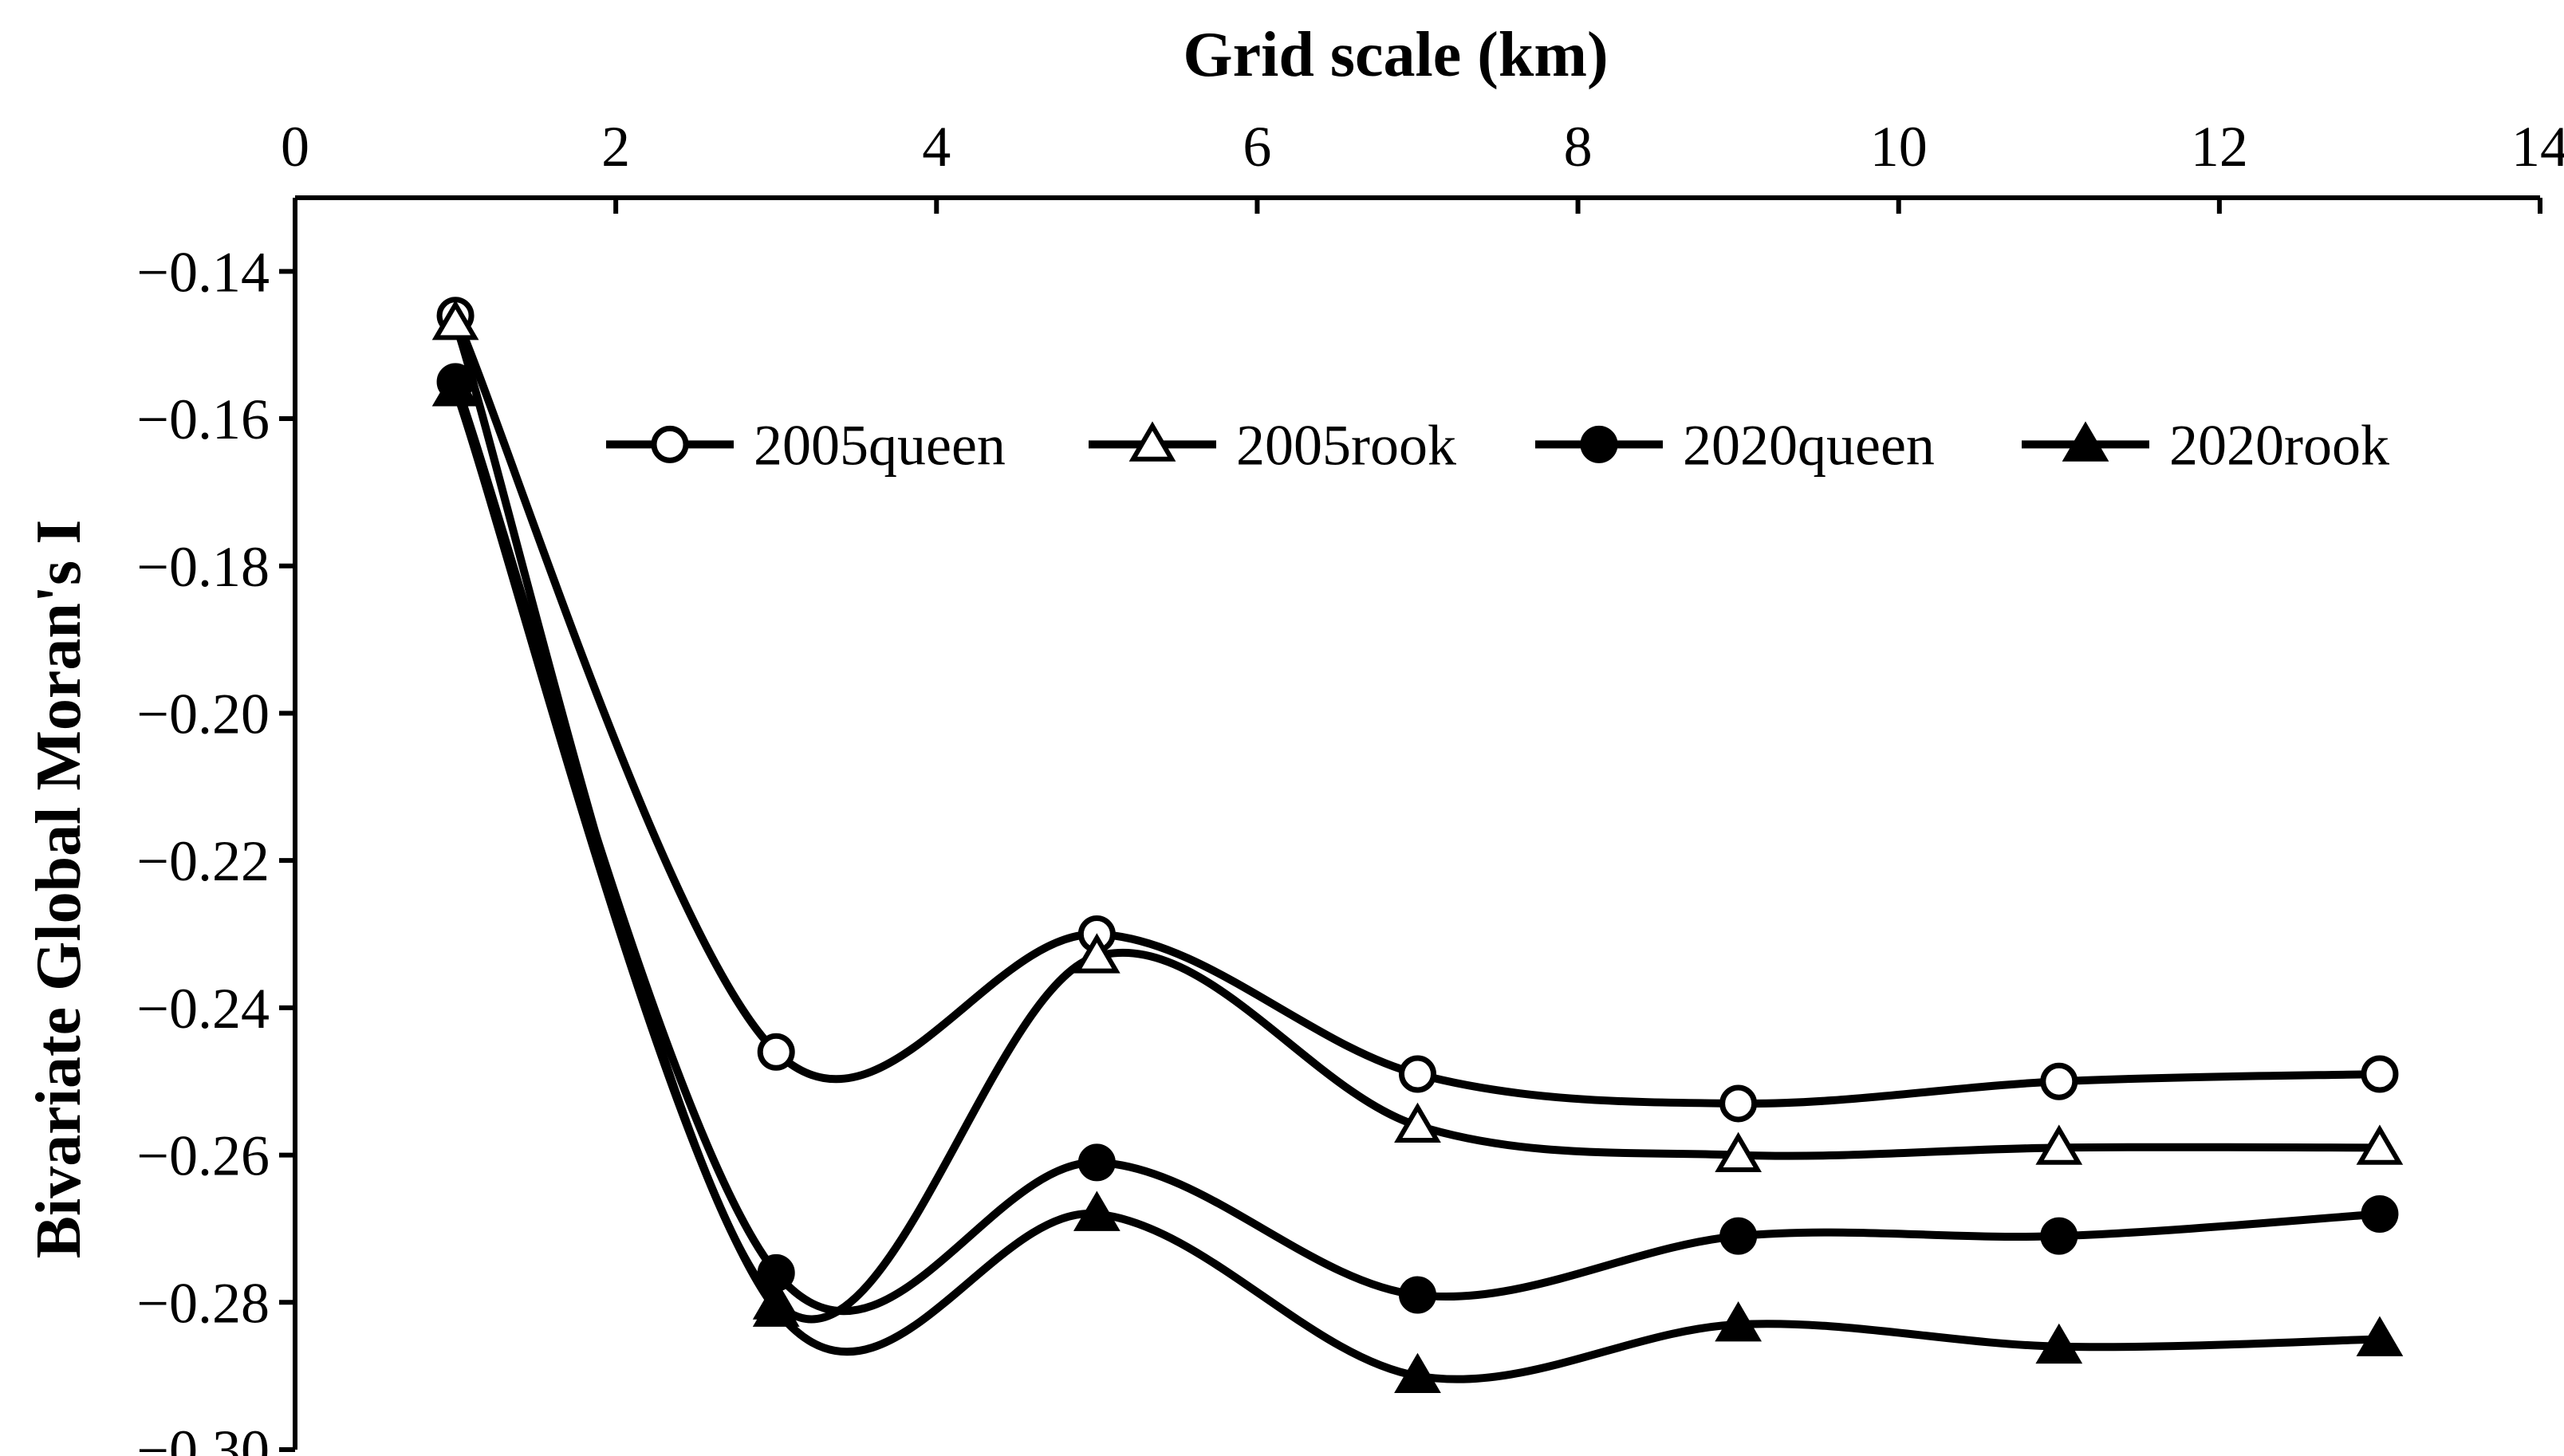  Describe the element at coordinates (203, 419) in the screenshot. I see `y-tick-label: −0.16` at that location.